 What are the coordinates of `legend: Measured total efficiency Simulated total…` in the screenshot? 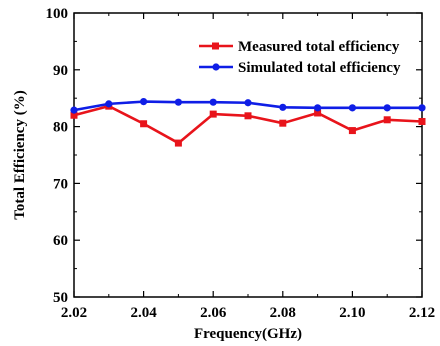 It's located at (300, 57).